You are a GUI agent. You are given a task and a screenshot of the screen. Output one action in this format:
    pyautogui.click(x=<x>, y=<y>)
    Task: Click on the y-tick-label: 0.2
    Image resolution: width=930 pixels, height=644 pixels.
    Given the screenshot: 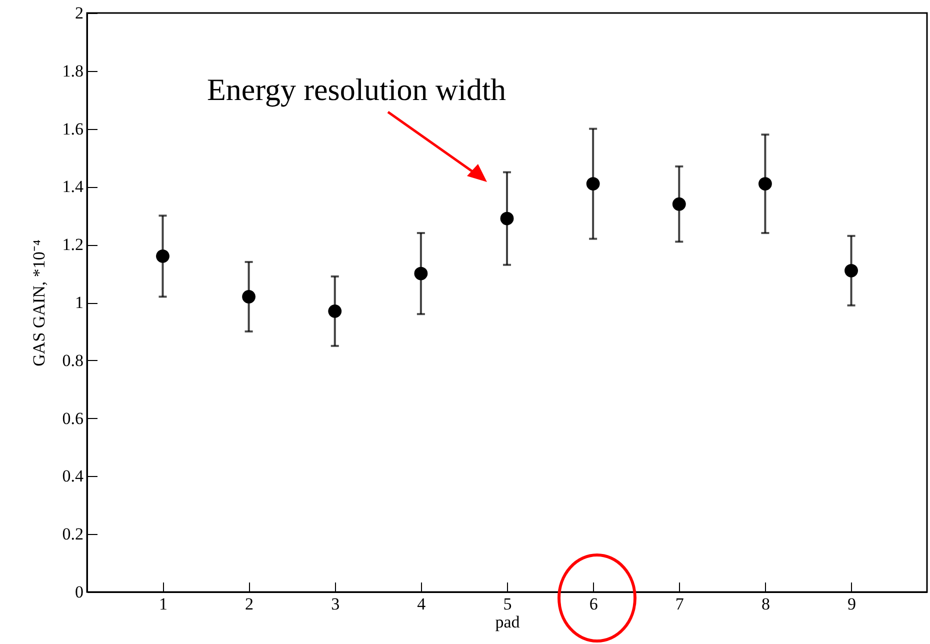 What is the action you would take?
    pyautogui.click(x=73, y=534)
    